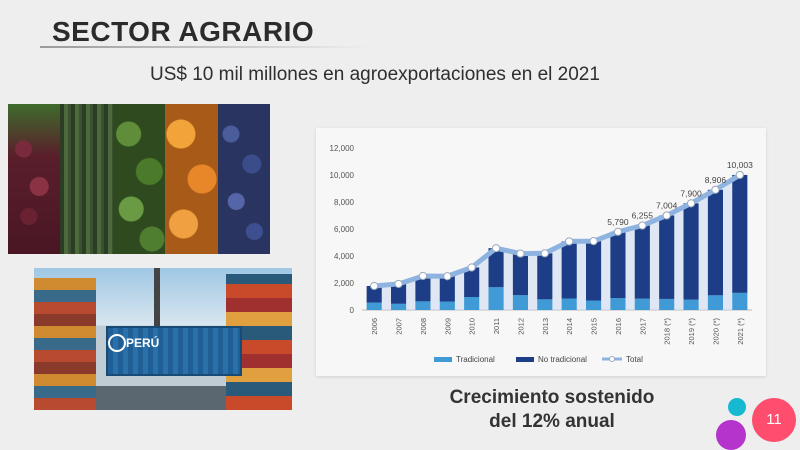  What do you see at coordinates (34, 179) in the screenshot?
I see `grapes-photo` at bounding box center [34, 179].